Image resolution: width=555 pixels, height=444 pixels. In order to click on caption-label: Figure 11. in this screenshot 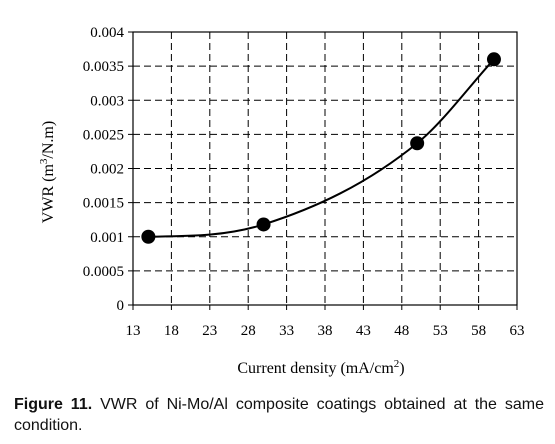, I will do `click(53, 404)`.